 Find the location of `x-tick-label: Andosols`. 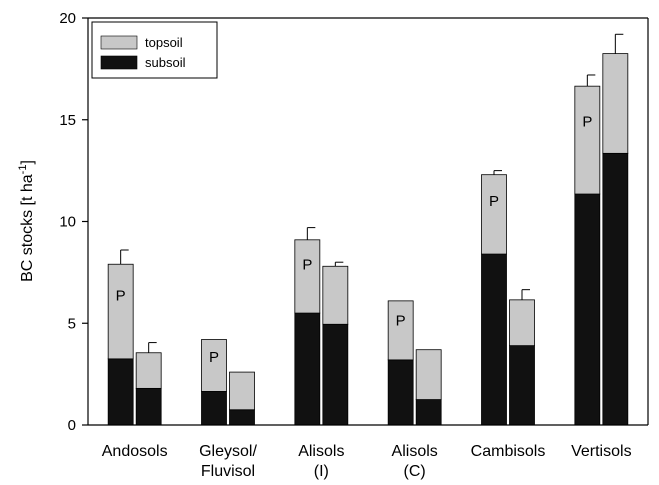

x-tick-label: Andosols is located at coordinates (135, 451).